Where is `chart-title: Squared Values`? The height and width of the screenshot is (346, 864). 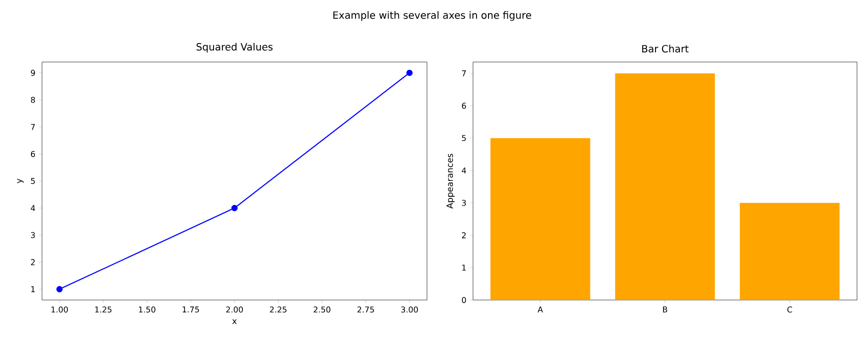
chart-title: Squared Values is located at coordinates (234, 47).